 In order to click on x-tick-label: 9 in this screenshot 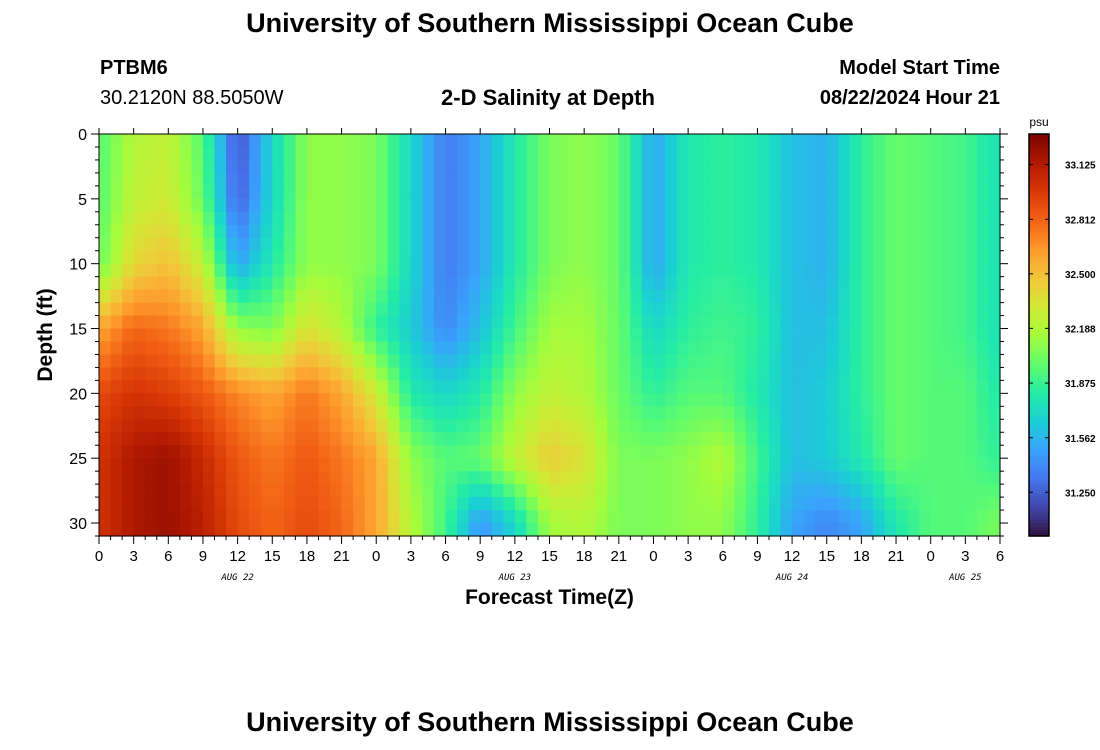, I will do `click(757, 556)`.